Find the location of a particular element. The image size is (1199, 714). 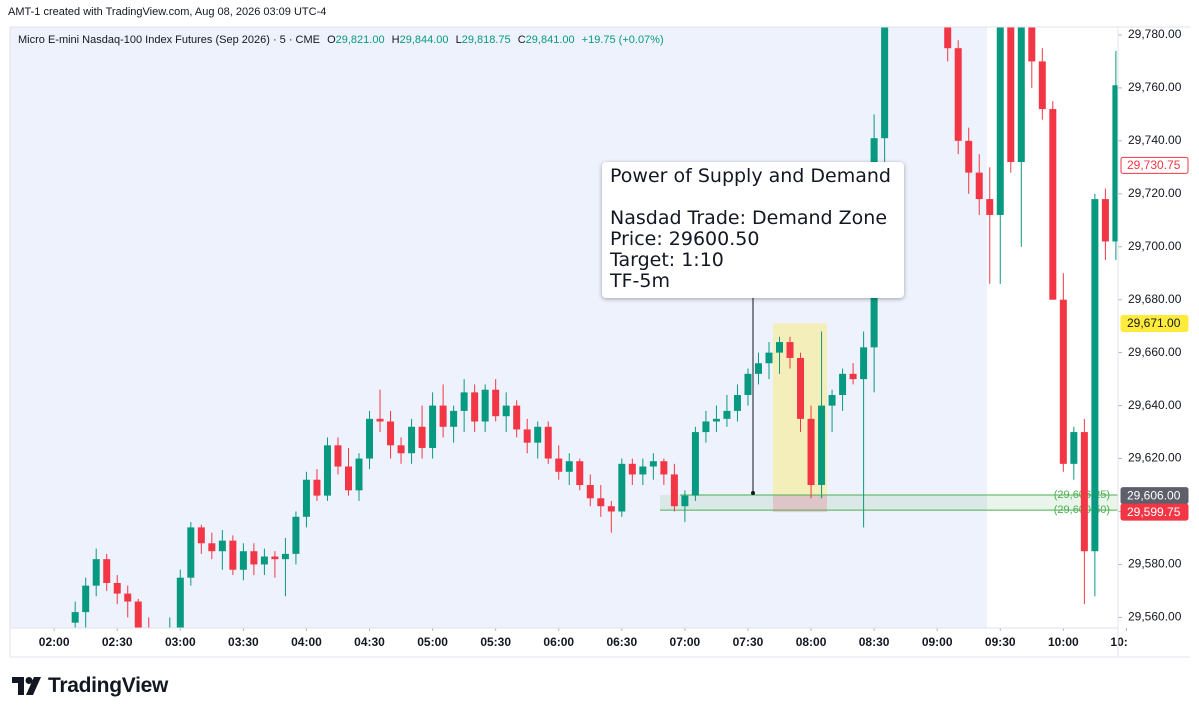

annotation-title: Power of Supply and Demand is located at coordinates (750, 176).